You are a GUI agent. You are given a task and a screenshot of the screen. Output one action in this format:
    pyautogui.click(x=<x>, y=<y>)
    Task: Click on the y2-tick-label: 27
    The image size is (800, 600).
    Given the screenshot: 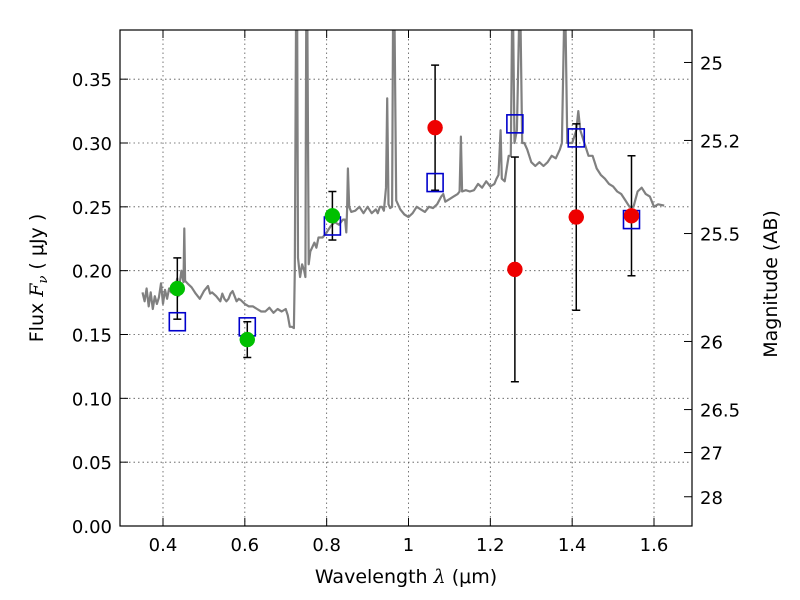 What is the action you would take?
    pyautogui.click(x=711, y=454)
    